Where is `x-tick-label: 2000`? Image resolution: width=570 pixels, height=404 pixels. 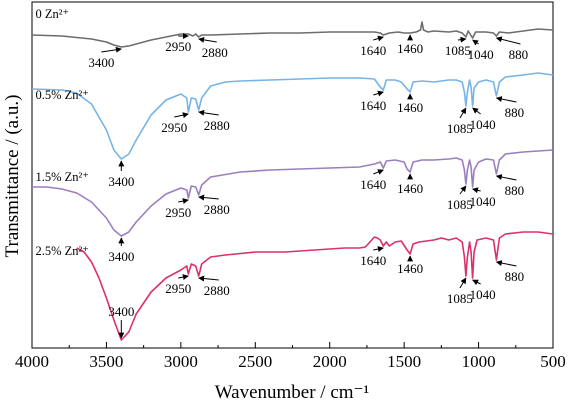
x-tick-label: 2000 is located at coordinates (330, 361).